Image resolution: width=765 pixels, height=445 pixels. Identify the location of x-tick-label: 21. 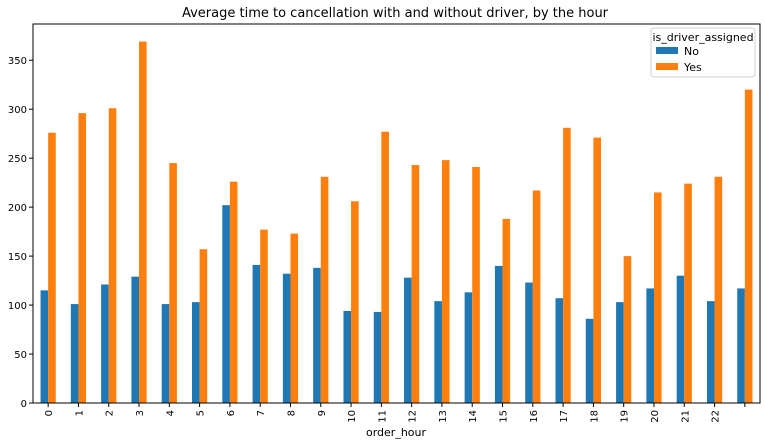
(685, 416).